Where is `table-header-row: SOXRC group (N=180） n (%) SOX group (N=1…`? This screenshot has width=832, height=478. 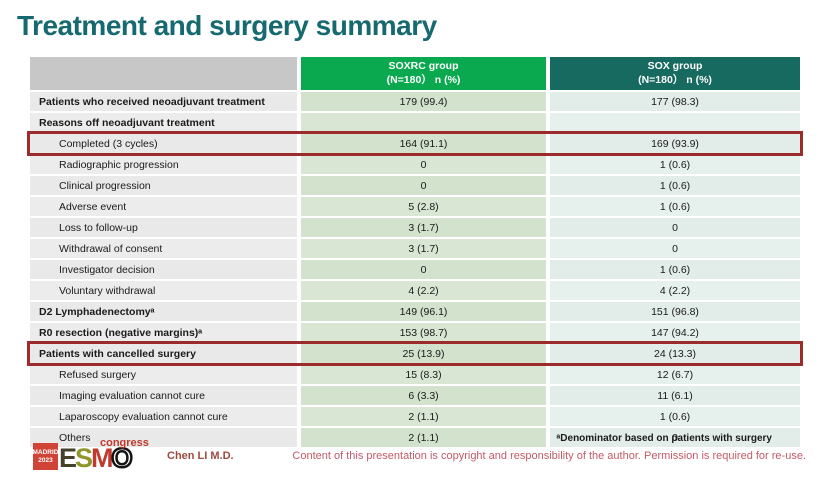 table-header-row: SOXRC group (N=180） n (%) SOX group (N=1… is located at coordinates (415, 73).